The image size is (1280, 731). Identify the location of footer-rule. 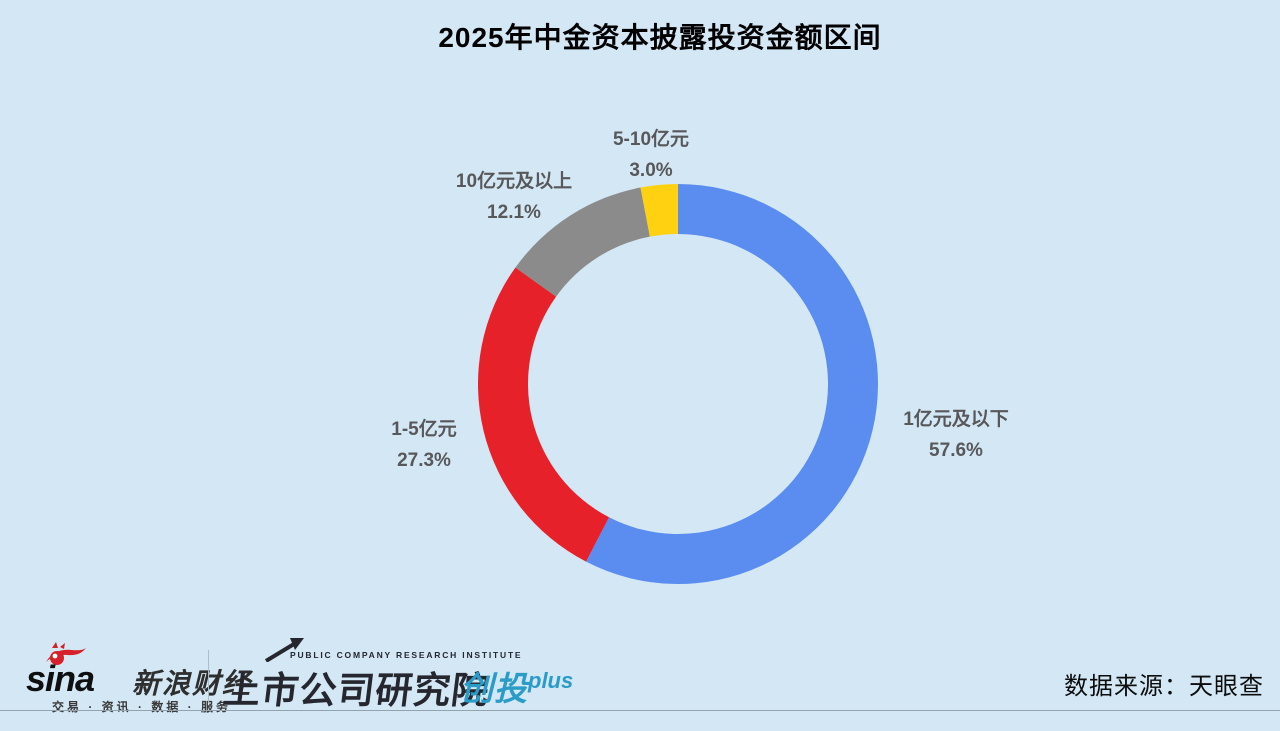
(640, 710).